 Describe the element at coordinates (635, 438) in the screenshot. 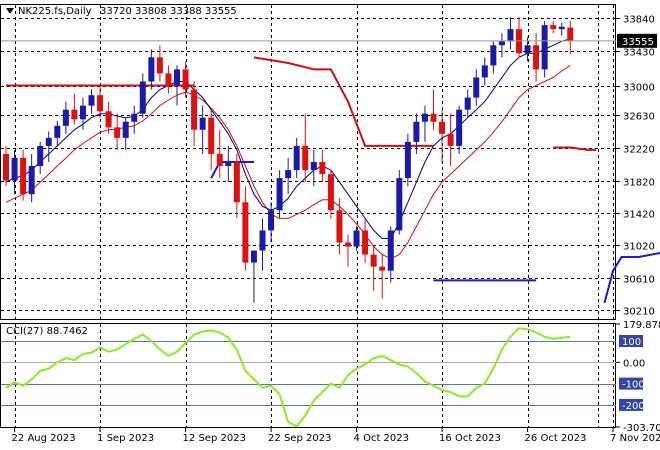

I see `time-tick-label: 7 Nov 2023` at that location.